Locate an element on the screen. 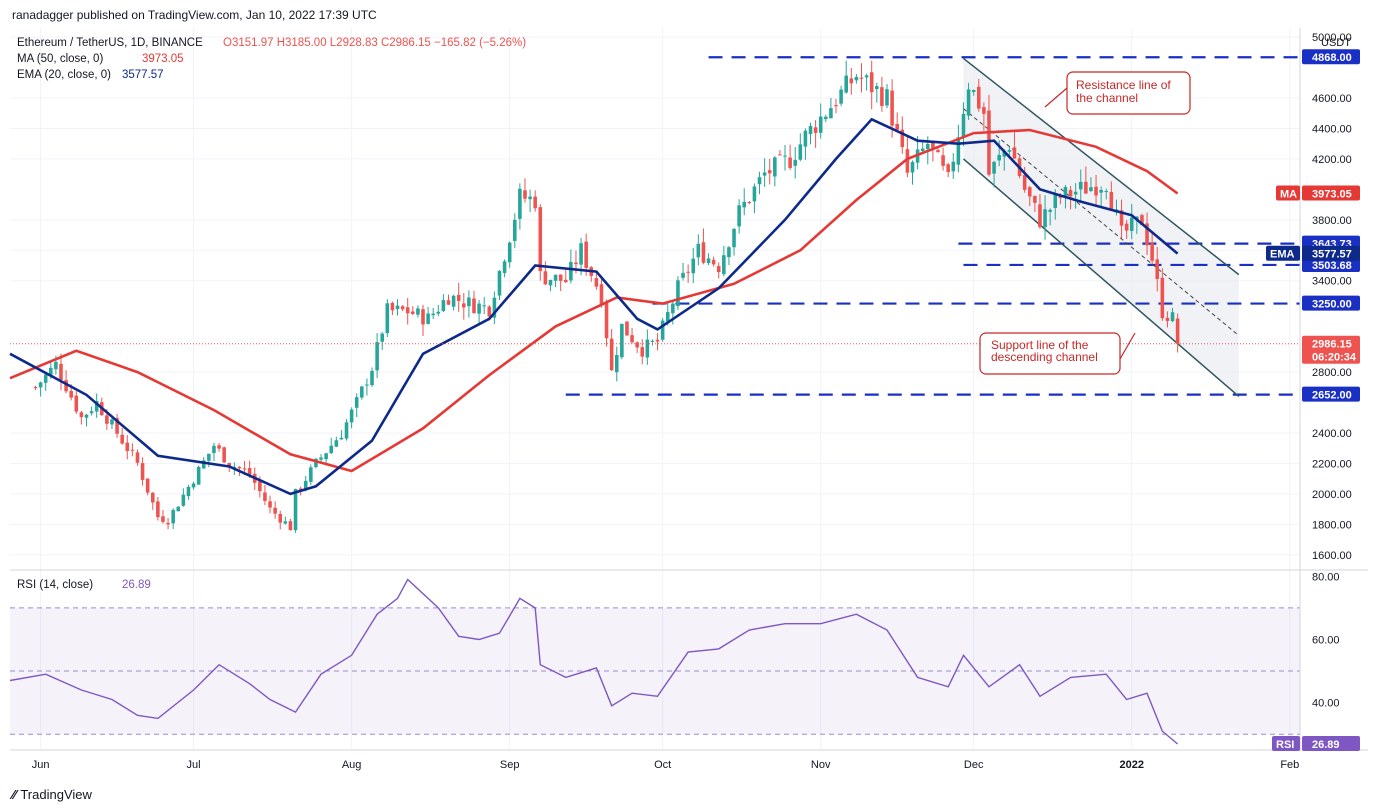 This screenshot has width=1379, height=812. channel-support-line is located at coordinates (1101, 278).